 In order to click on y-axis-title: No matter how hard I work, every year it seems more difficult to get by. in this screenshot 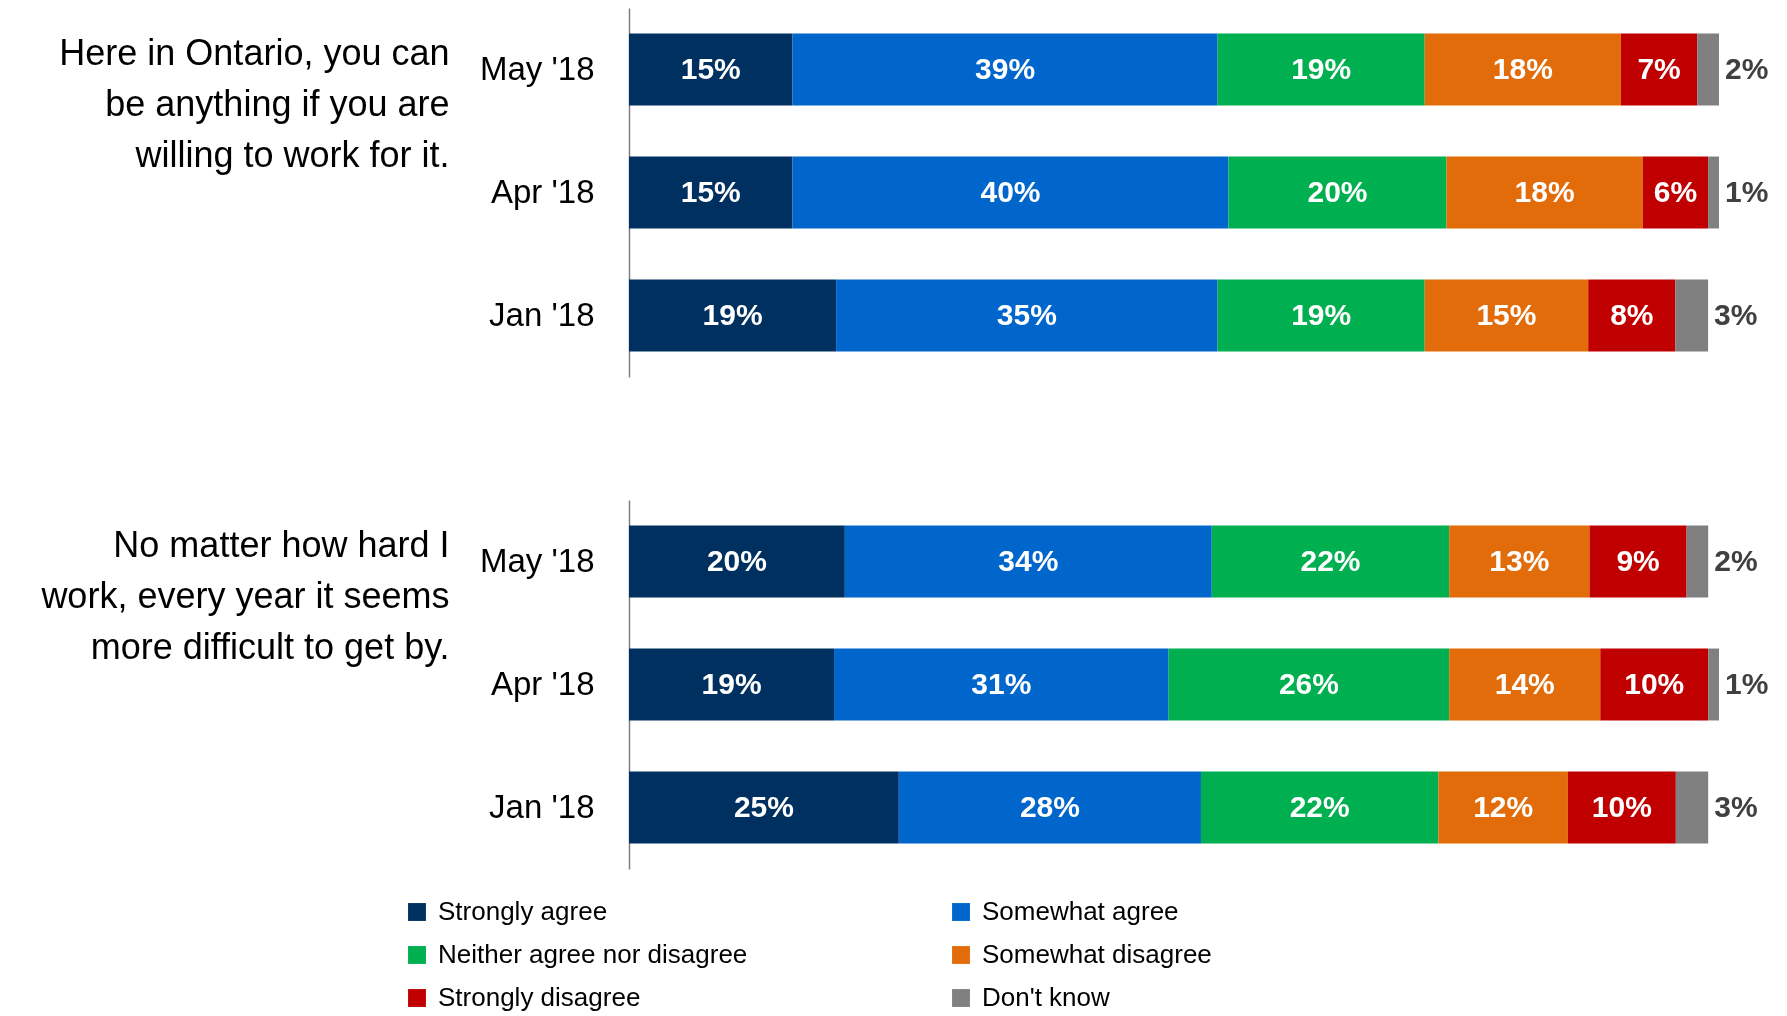, I will do `click(245, 595)`.